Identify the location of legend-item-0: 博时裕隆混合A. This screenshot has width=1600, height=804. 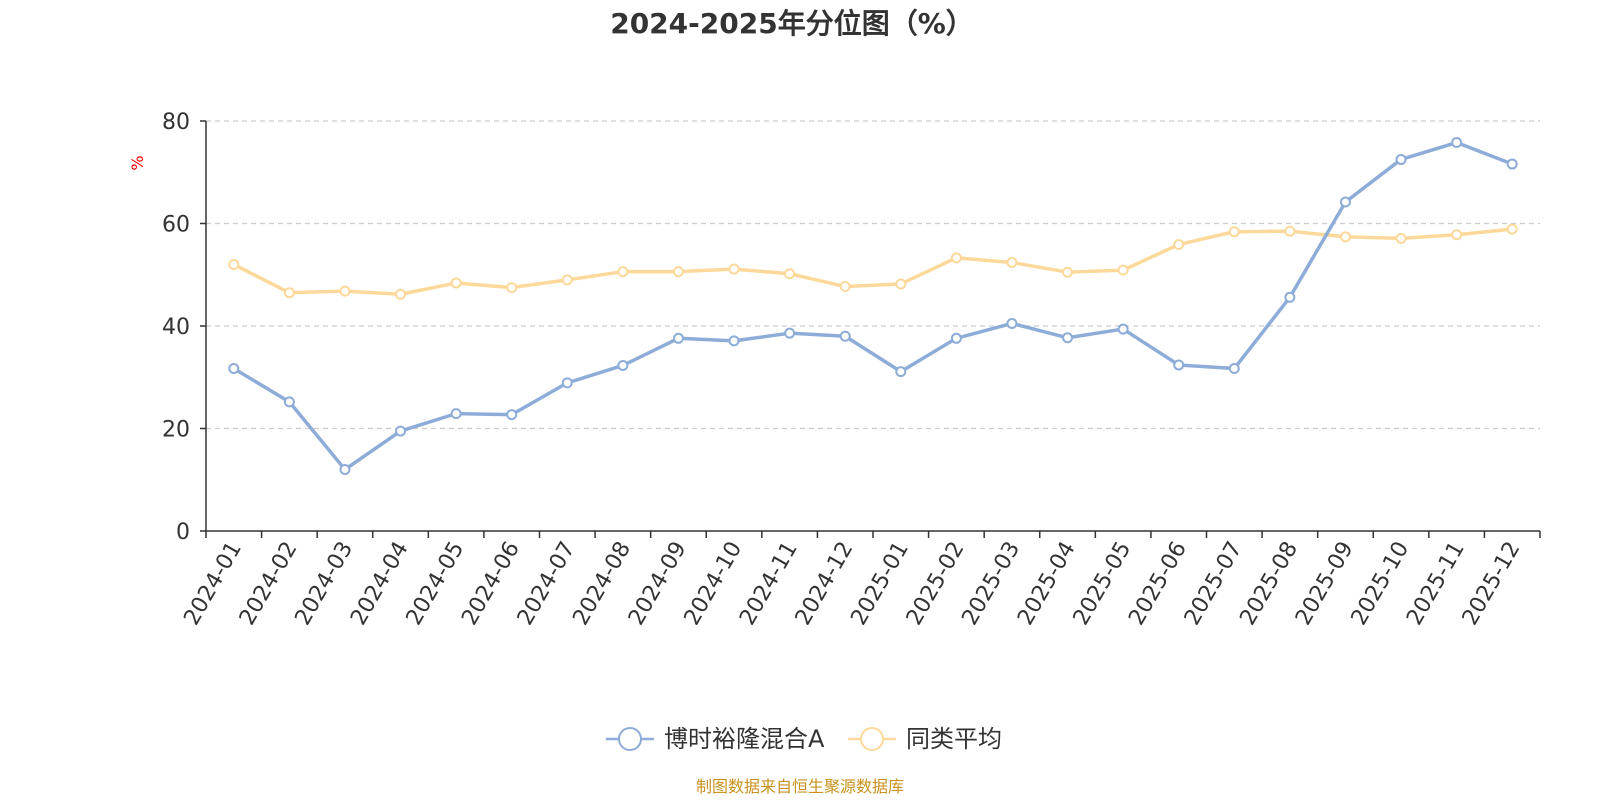
(715, 739).